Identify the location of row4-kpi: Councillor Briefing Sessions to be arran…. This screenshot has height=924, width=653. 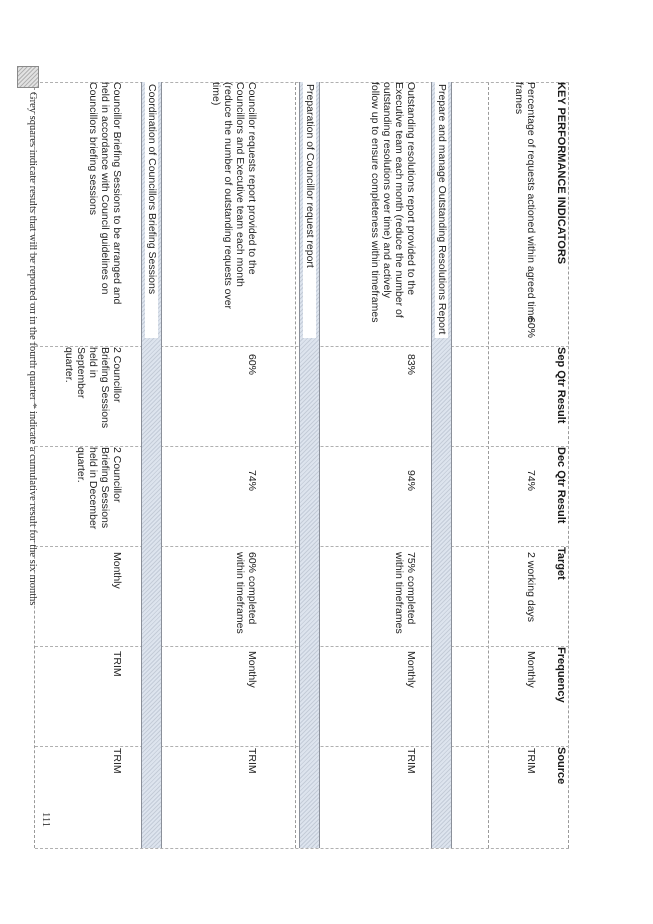
(105, 193).